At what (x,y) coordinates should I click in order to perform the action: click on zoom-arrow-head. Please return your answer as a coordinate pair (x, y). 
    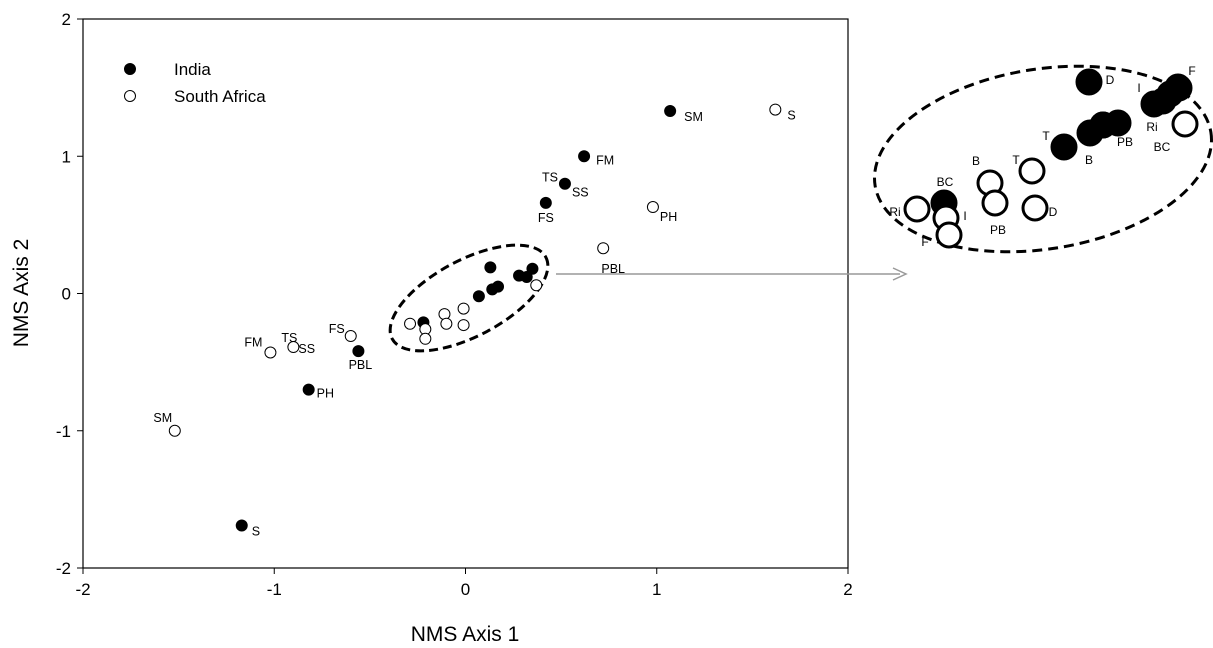
    Looking at the image, I should click on (900, 274).